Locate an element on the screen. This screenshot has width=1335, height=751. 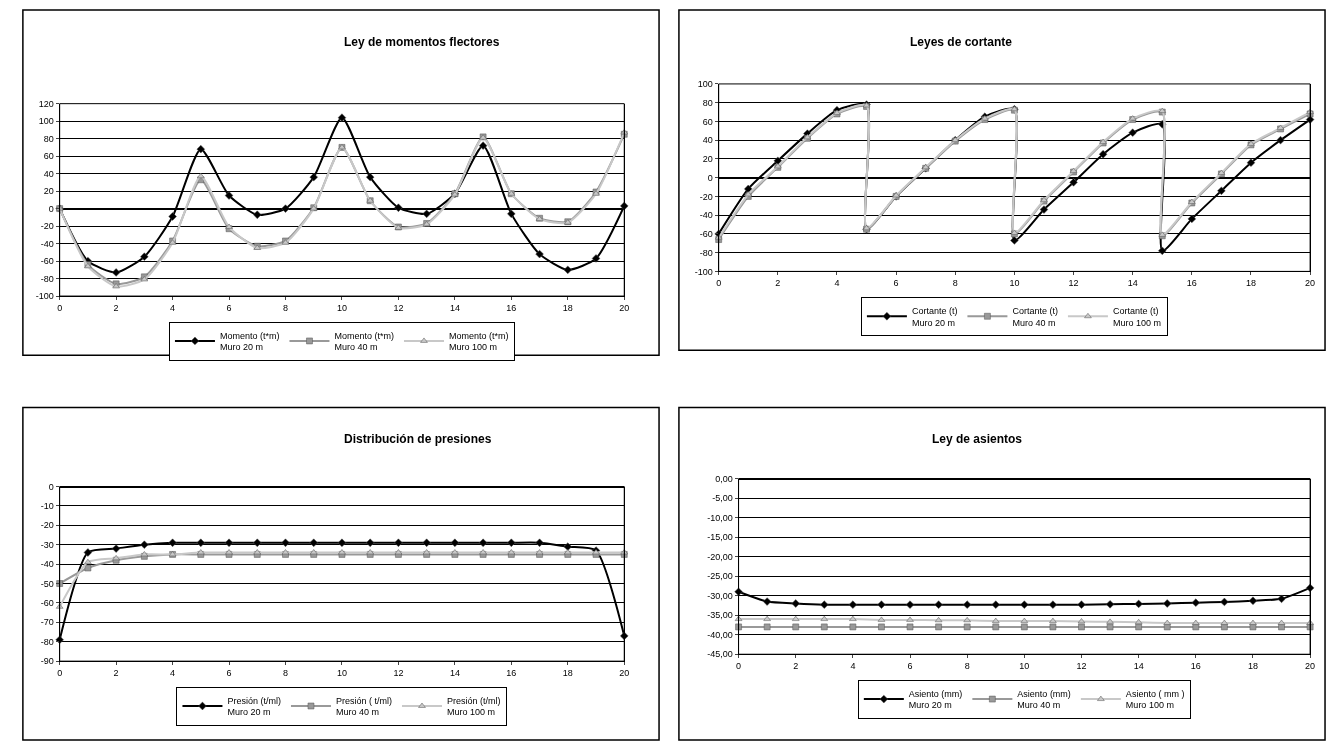
legend-label: Asiento (mm) Muro 40 m is located at coordinates (1044, 699).